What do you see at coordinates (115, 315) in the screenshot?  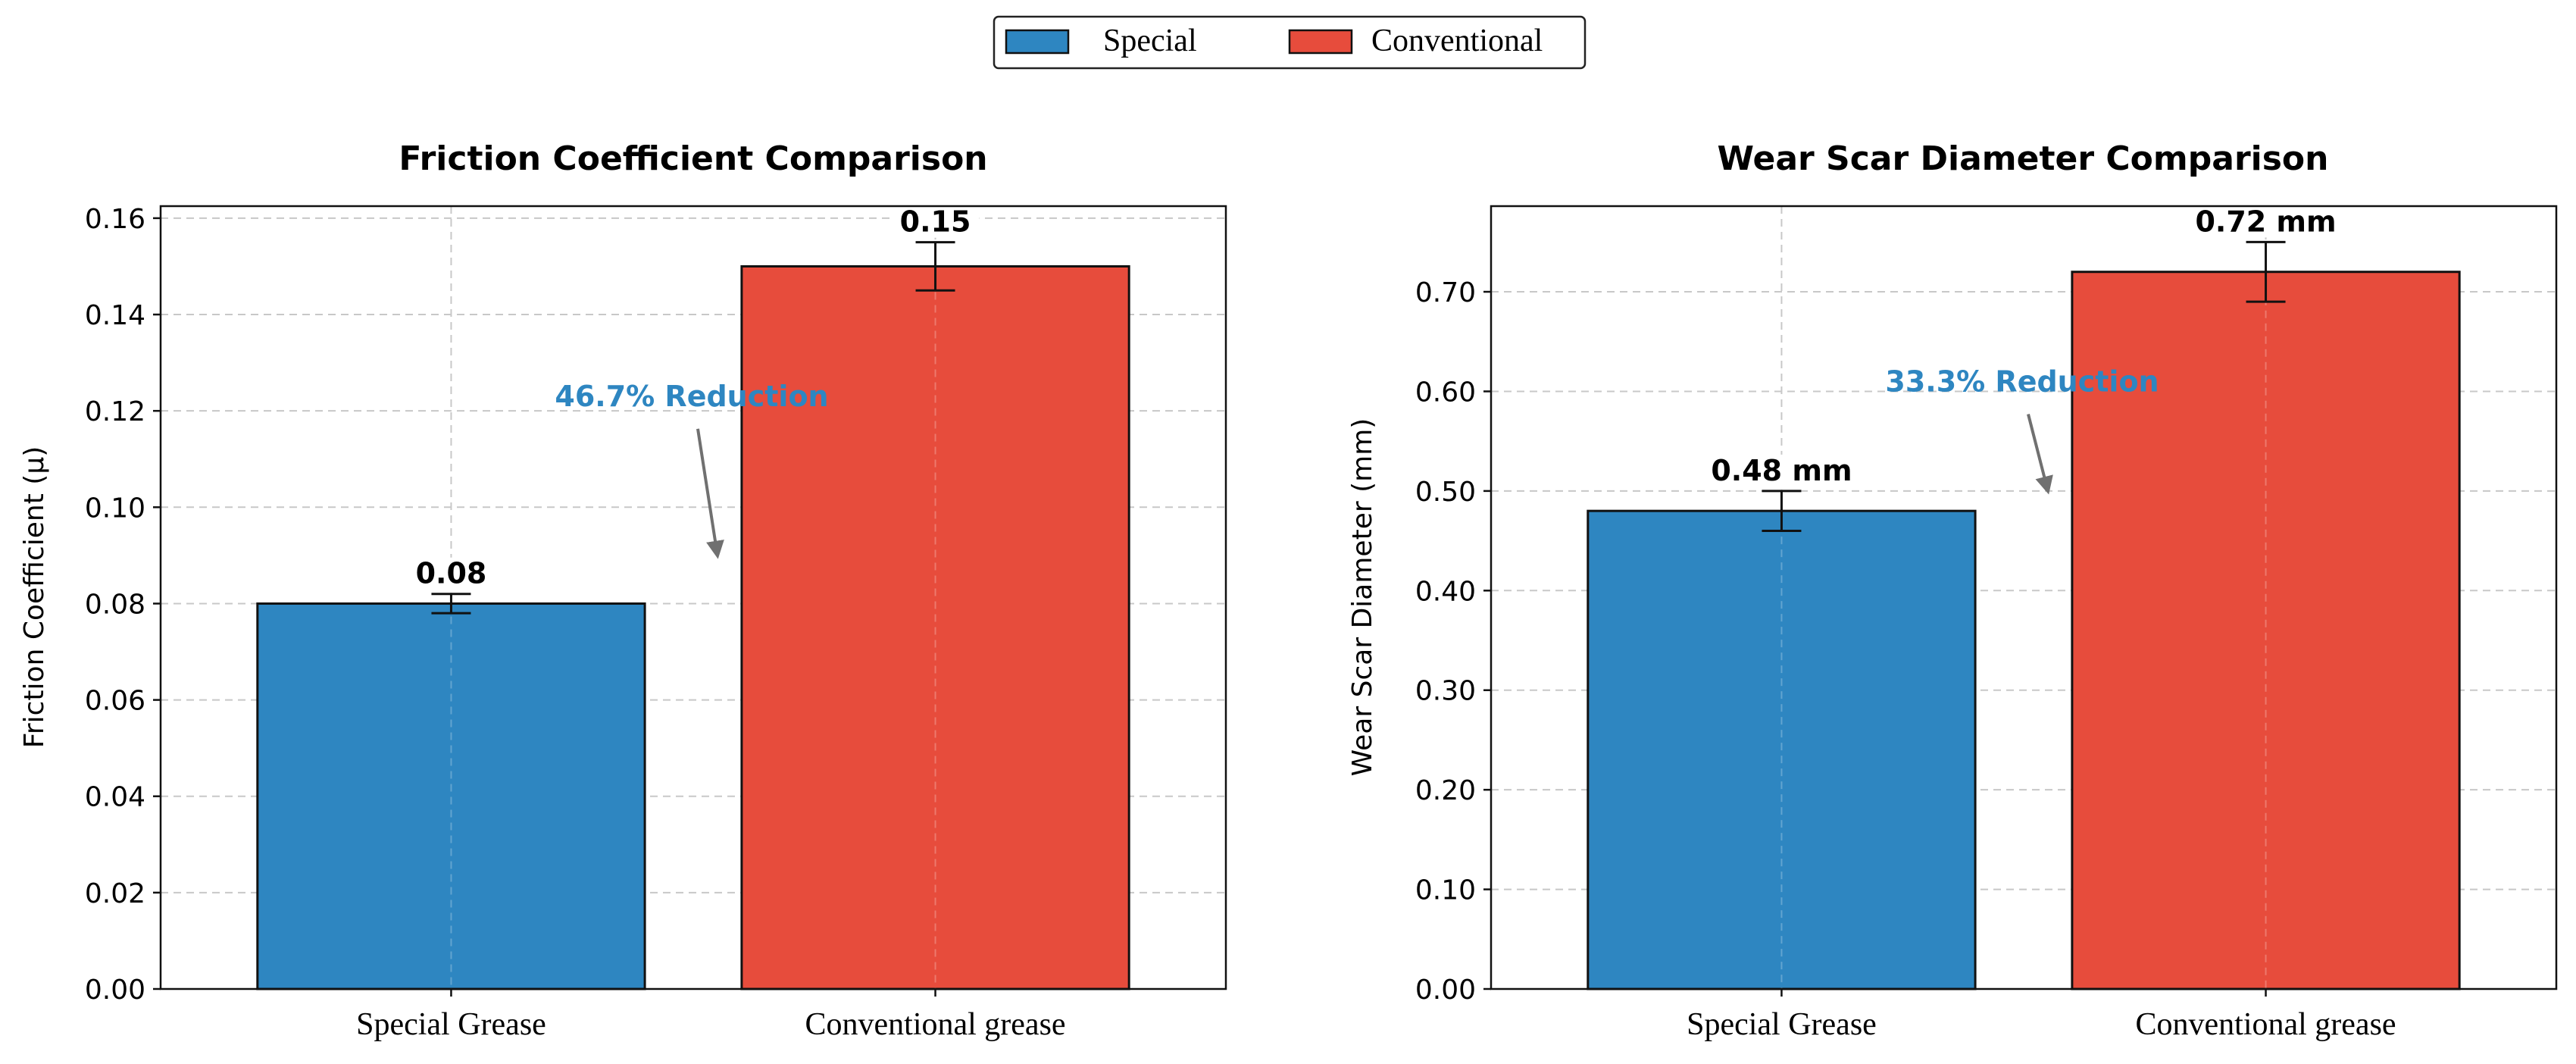 I see `y-tick-label: 0.14` at bounding box center [115, 315].